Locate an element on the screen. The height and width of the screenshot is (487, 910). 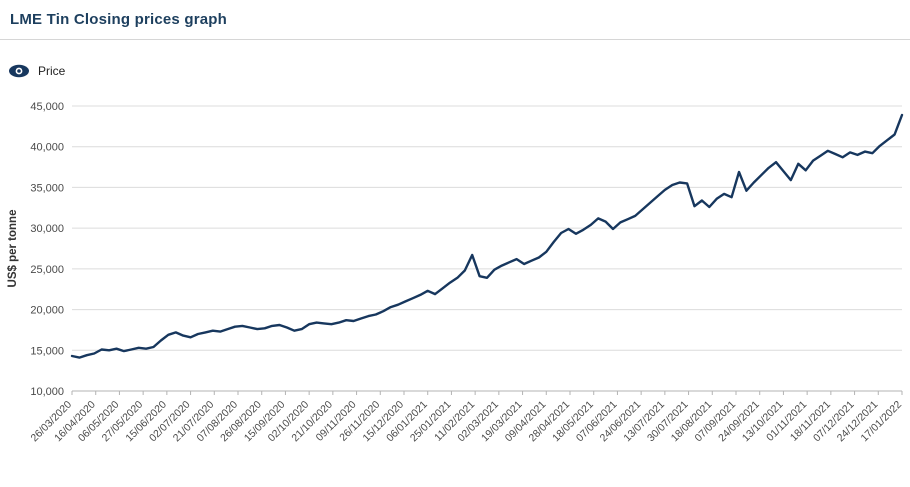
svg-text: 10,000 is located at coordinates (47, 392).